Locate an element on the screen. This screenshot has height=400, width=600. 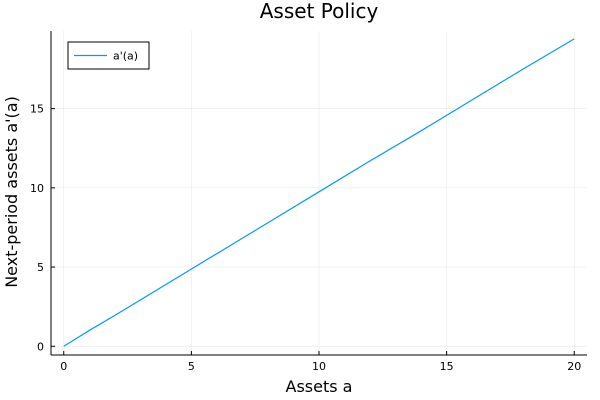
legend: a'(a) is located at coordinates (108, 55).